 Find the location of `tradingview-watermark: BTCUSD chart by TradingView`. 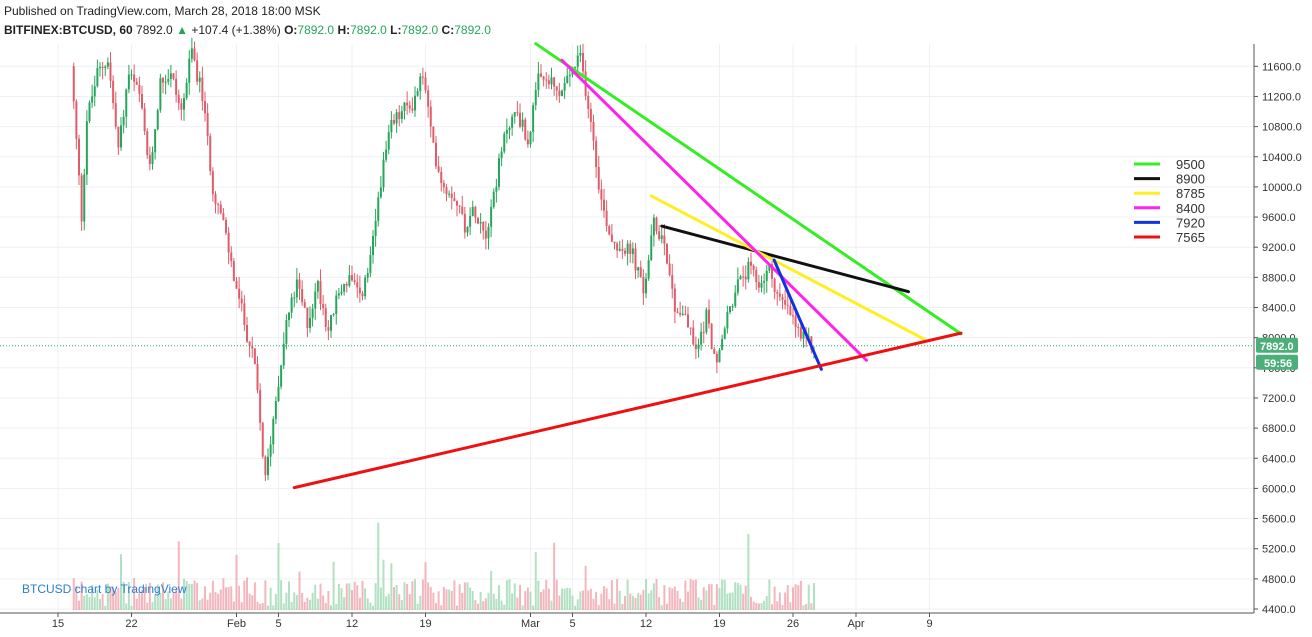

tradingview-watermark: BTCUSD chart by TradingView is located at coordinates (104, 589).